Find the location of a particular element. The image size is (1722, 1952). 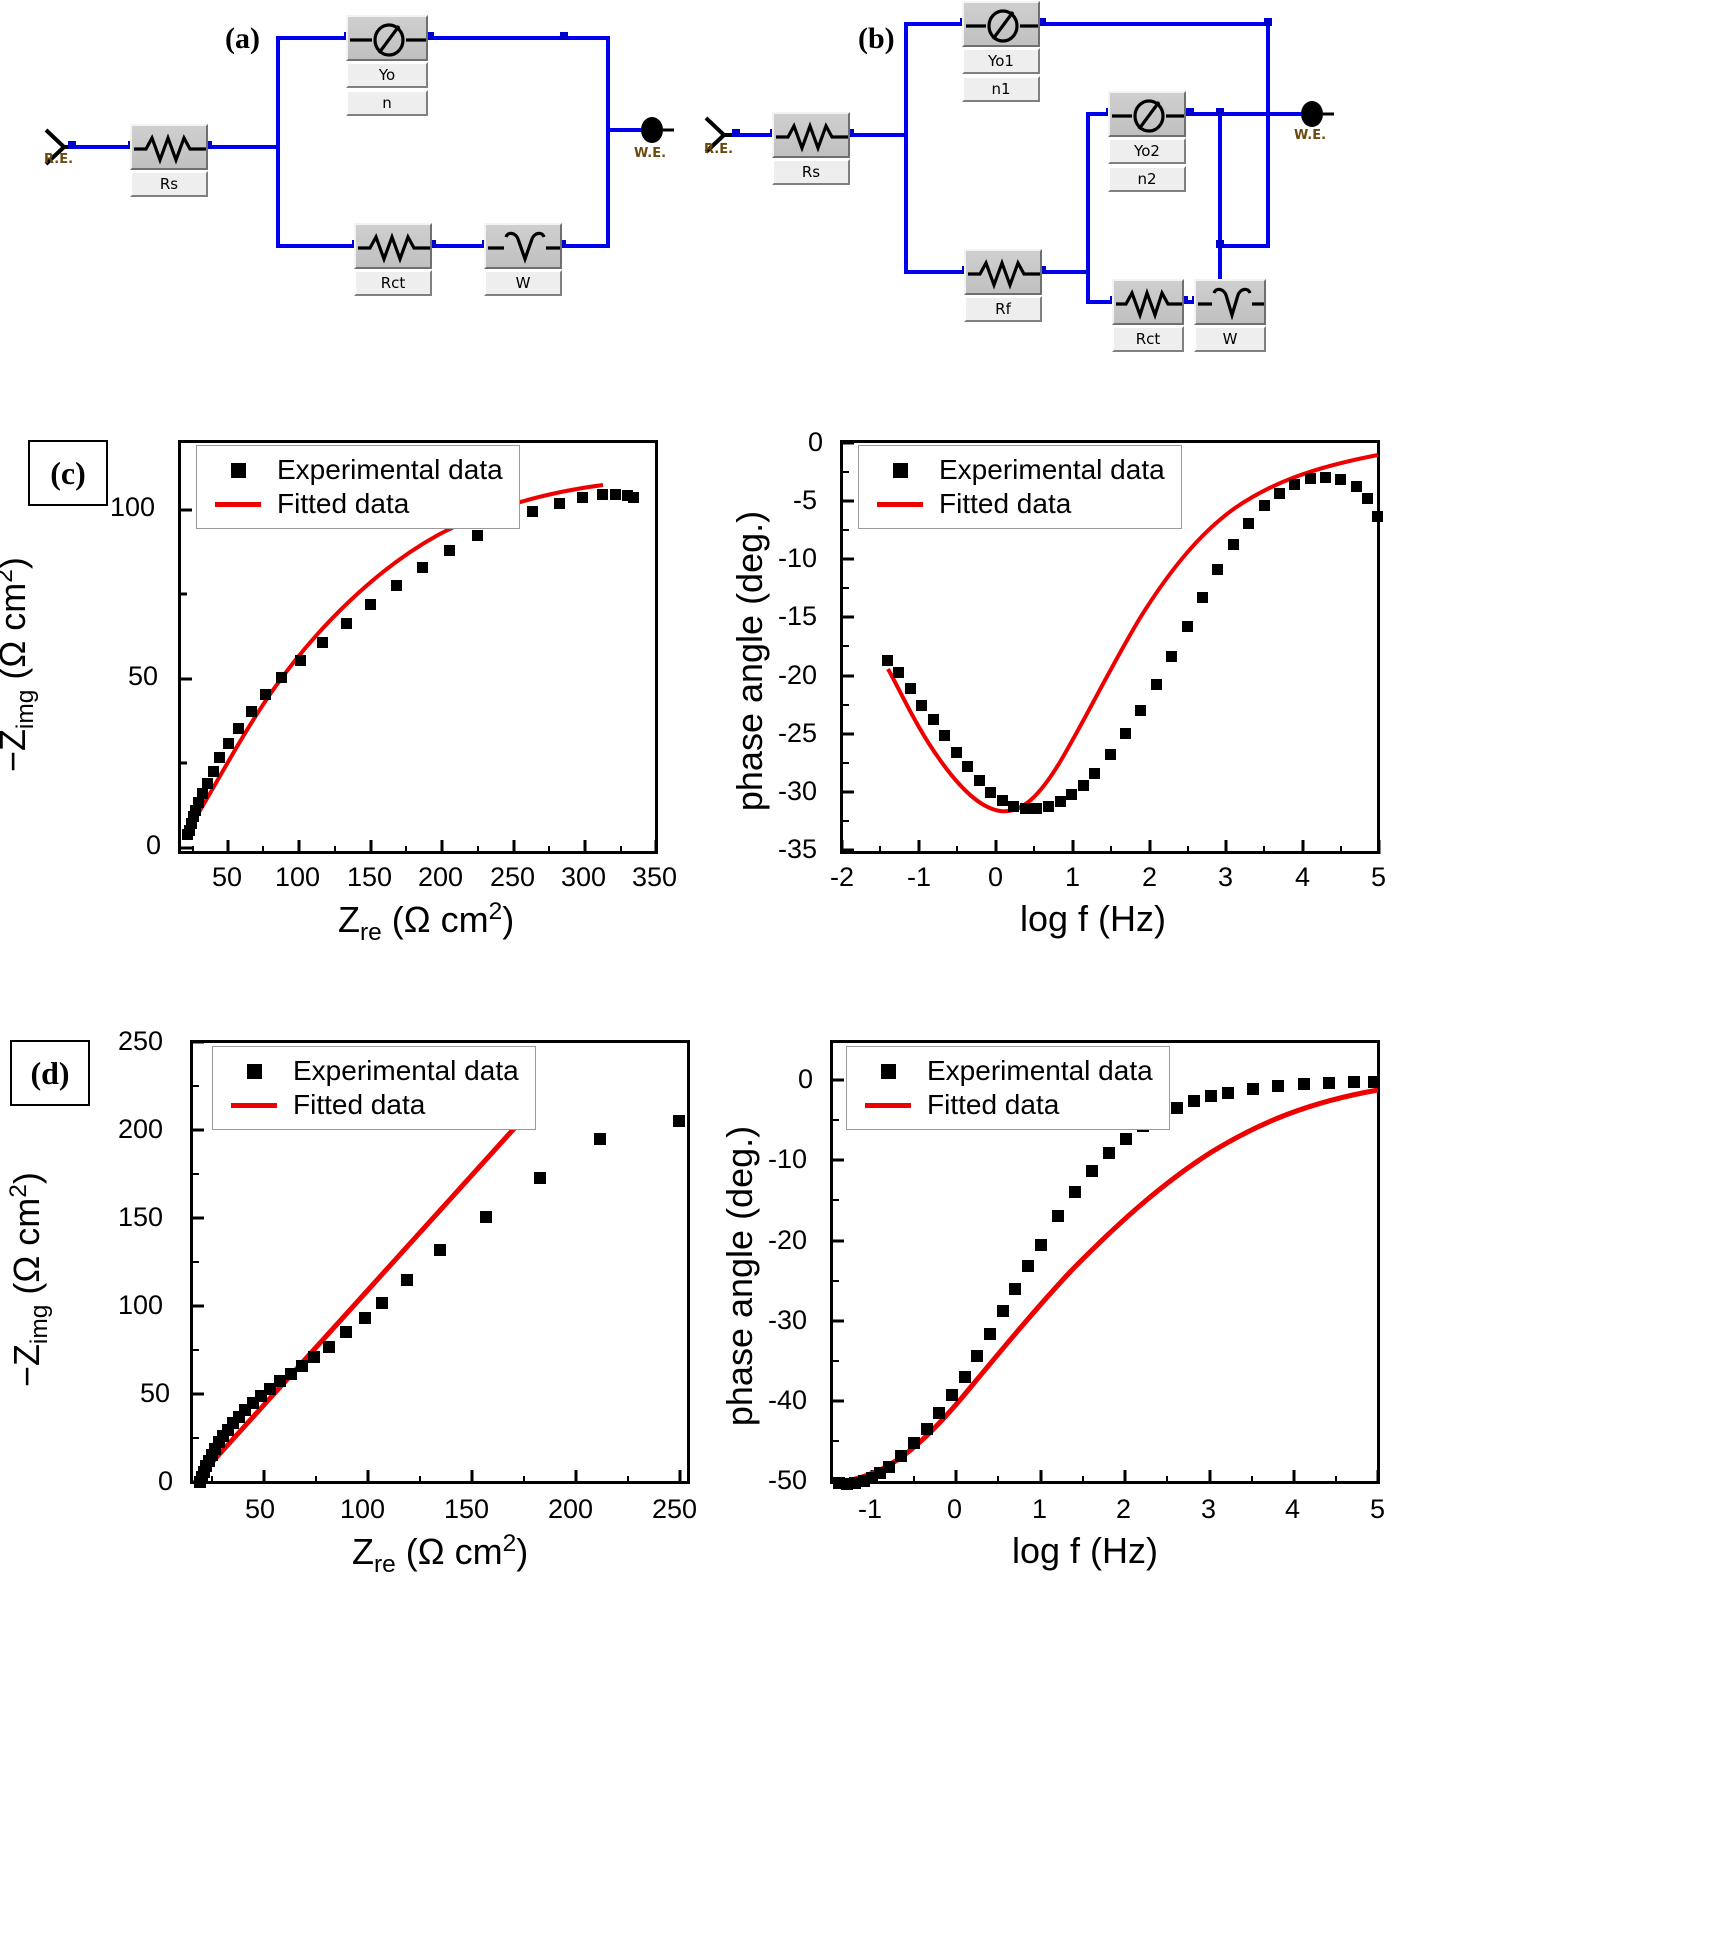

component-label-w-a: W is located at coordinates (523, 283).